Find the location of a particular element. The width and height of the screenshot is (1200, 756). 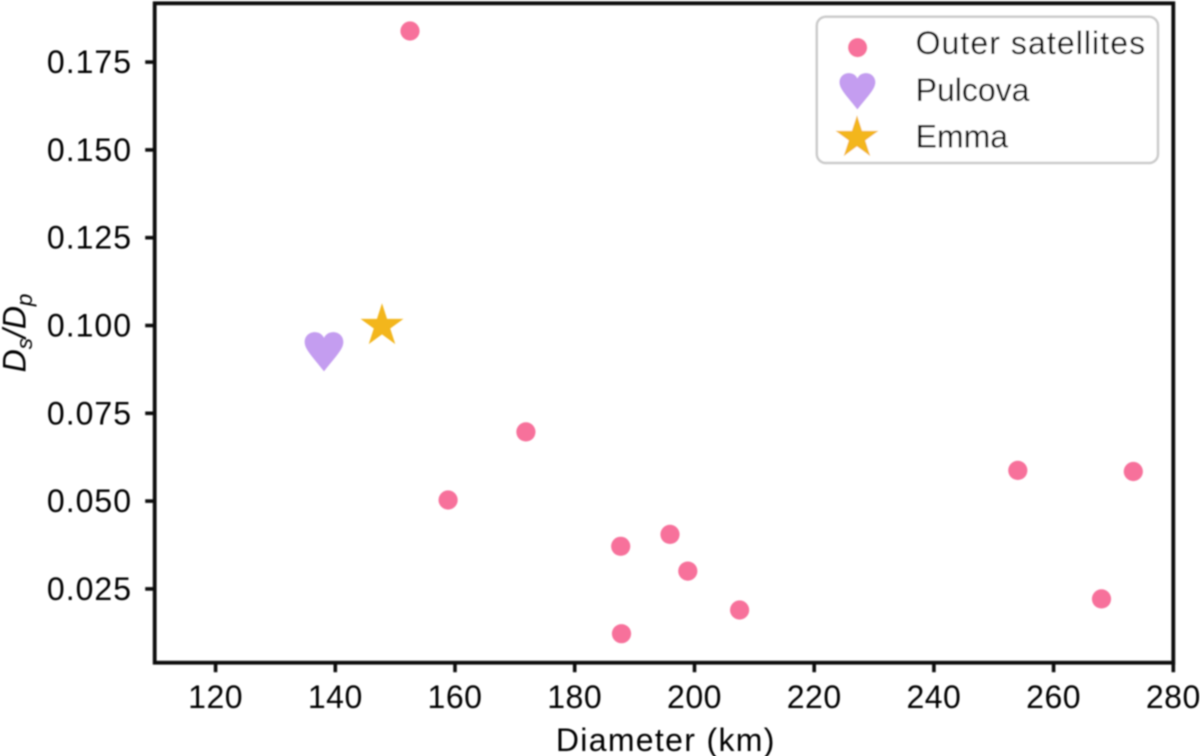

svg-text: 0.075 is located at coordinates (89, 413).